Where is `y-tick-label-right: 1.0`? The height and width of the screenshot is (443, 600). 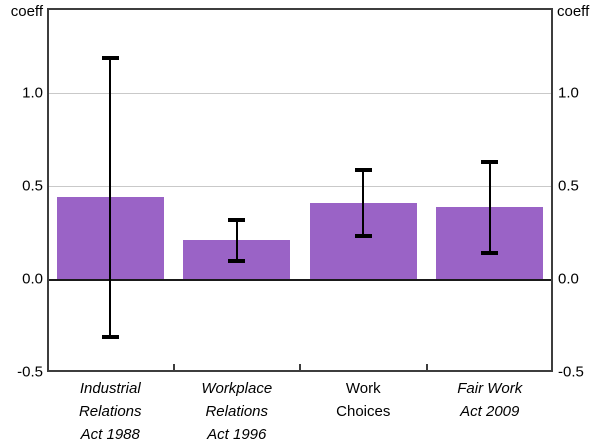 y-tick-label-right: 1.0 is located at coordinates (568, 93).